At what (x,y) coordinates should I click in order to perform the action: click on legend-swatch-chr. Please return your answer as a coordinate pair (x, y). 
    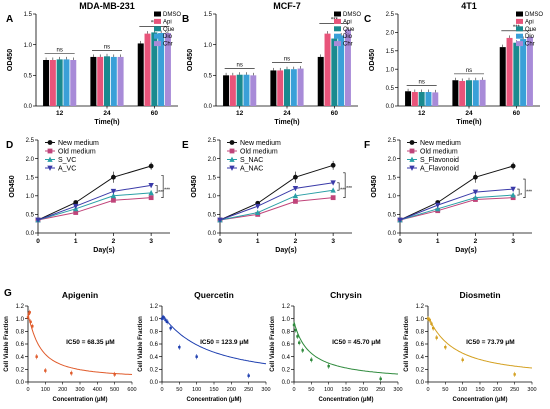
    Looking at the image, I should click on (337, 44).